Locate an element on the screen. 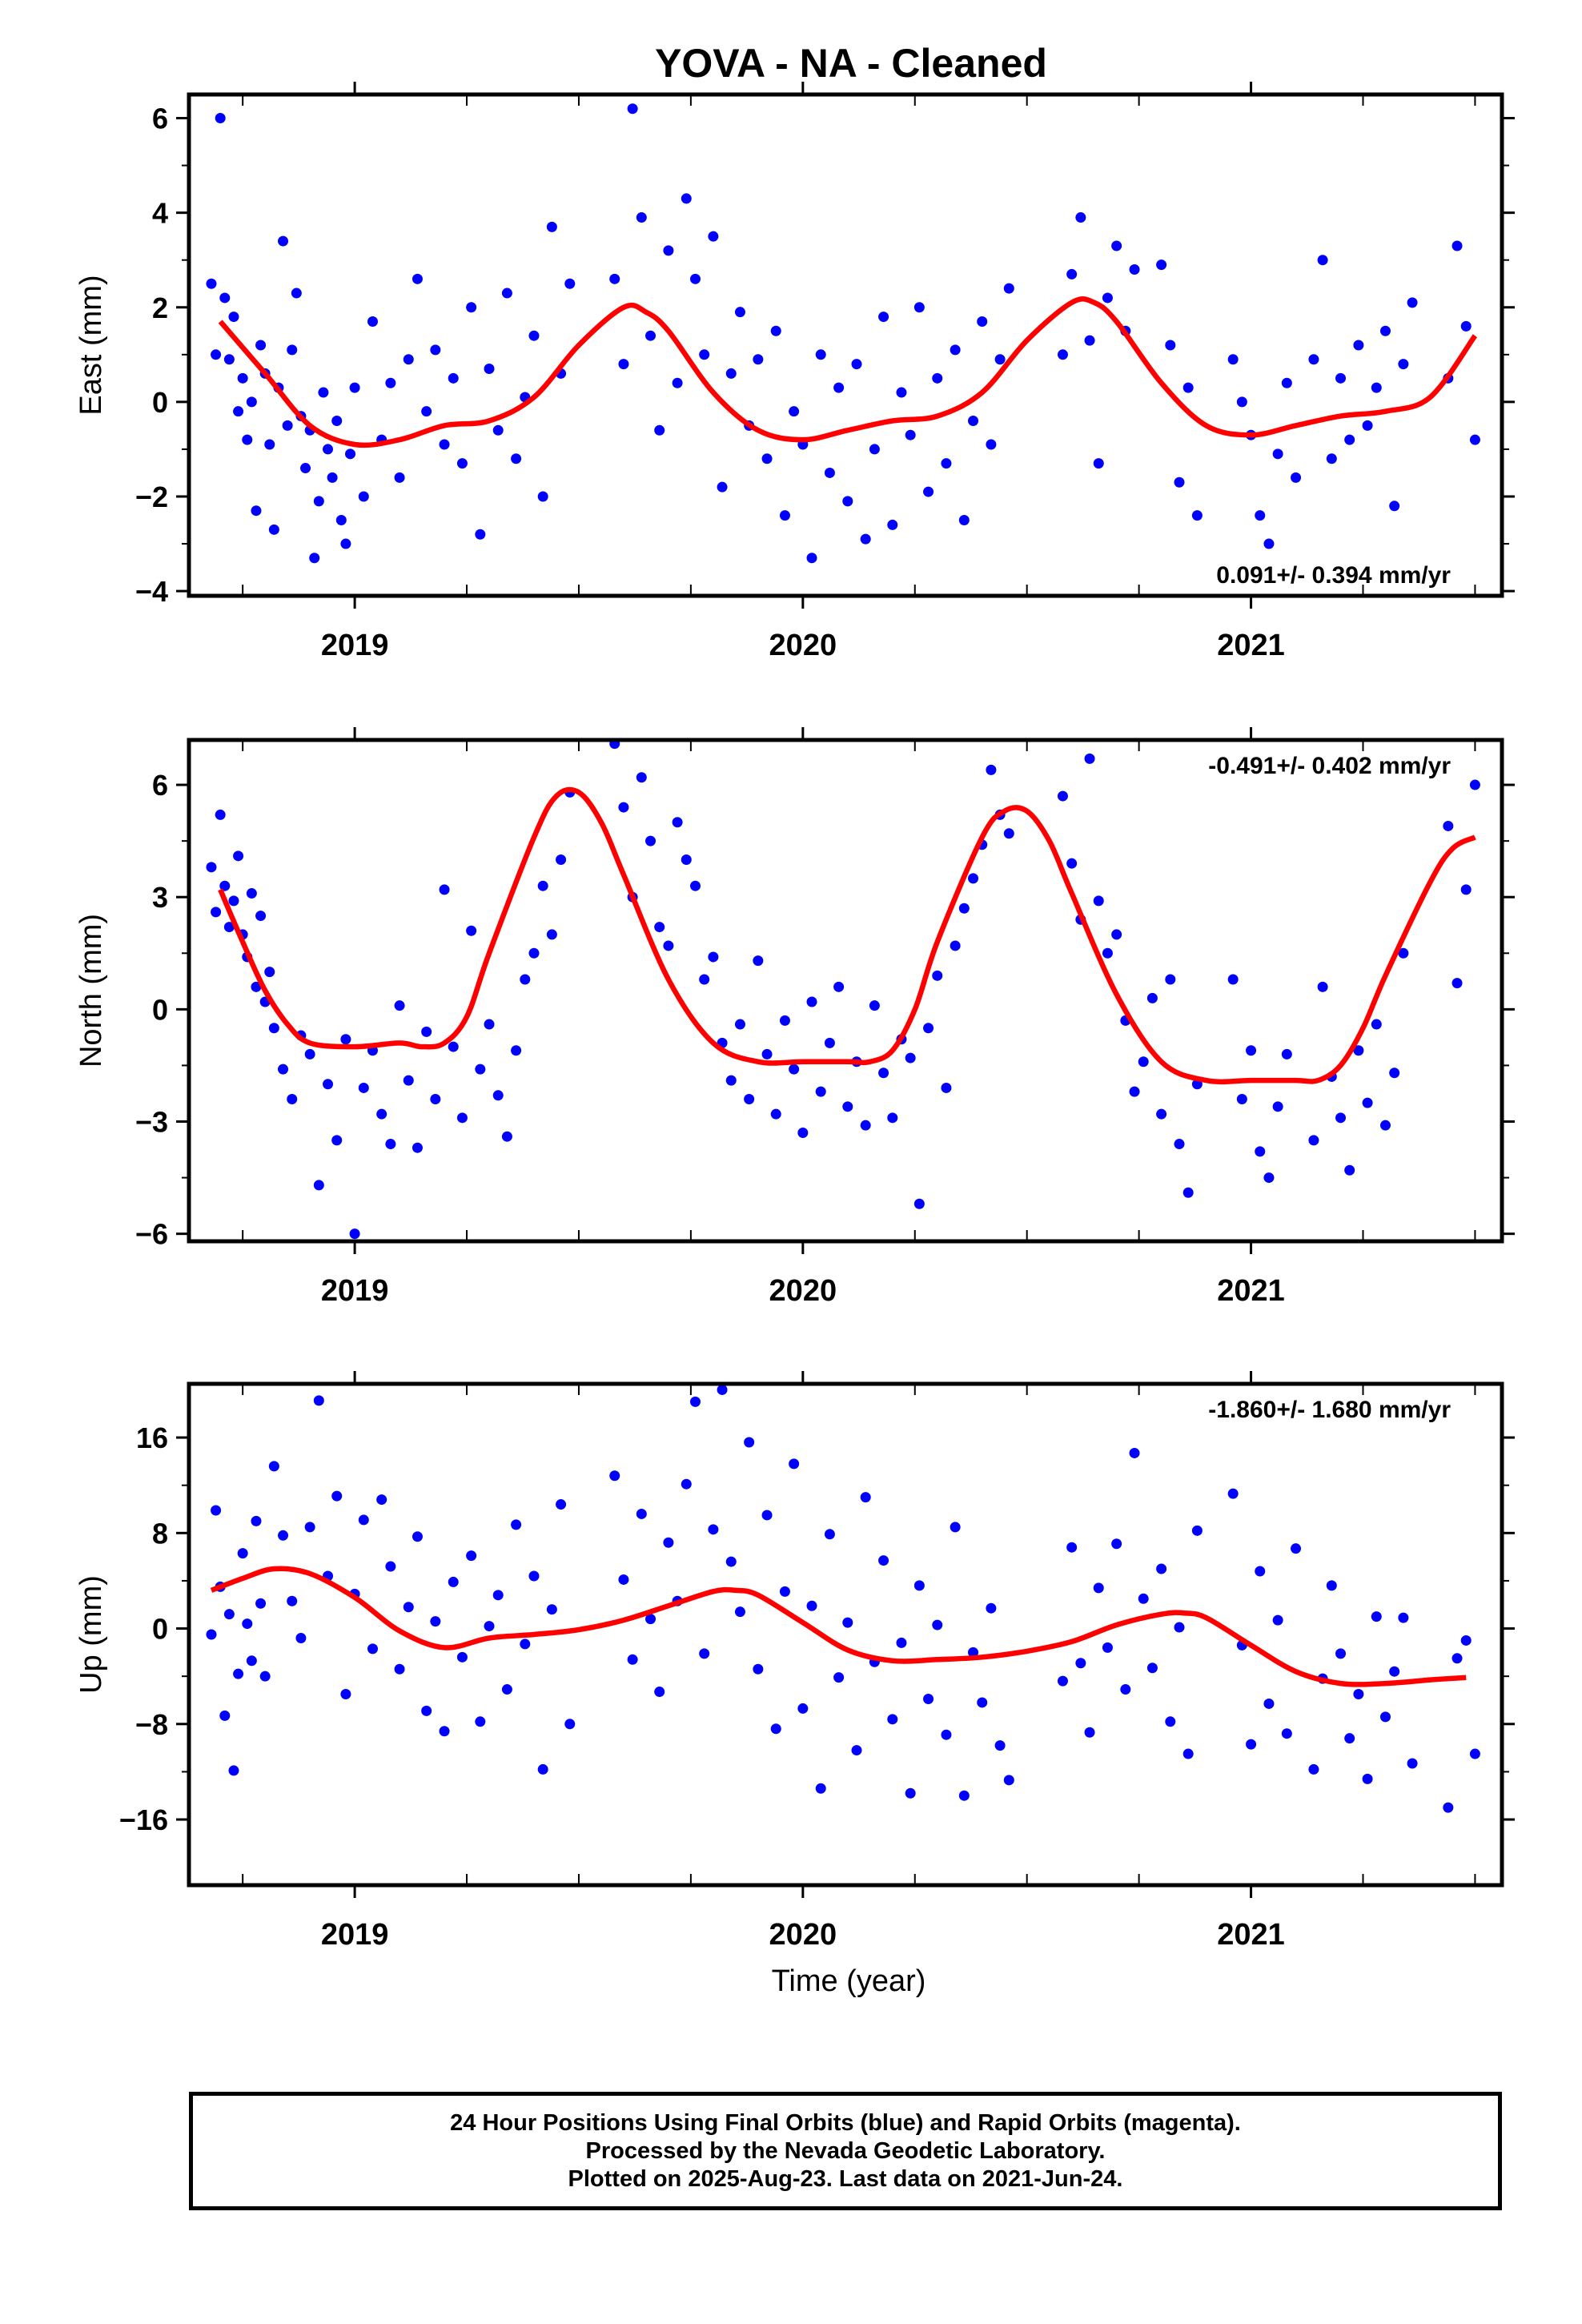  y-tick-label: 6 is located at coordinates (160, 785).